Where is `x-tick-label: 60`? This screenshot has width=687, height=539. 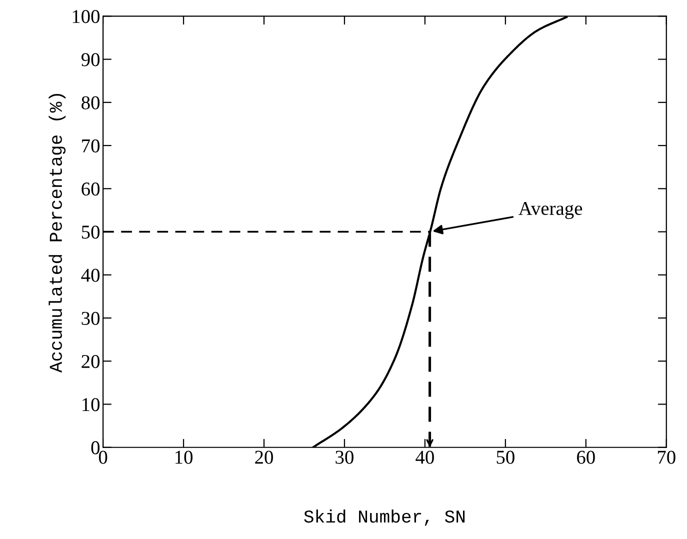 x-tick-label: 60 is located at coordinates (586, 457).